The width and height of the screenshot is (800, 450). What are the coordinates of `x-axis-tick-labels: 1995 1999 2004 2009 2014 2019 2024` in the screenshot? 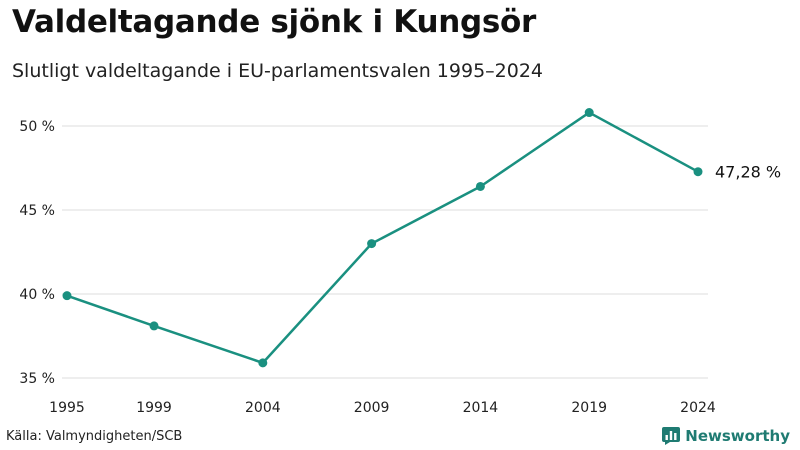 It's located at (382, 408).